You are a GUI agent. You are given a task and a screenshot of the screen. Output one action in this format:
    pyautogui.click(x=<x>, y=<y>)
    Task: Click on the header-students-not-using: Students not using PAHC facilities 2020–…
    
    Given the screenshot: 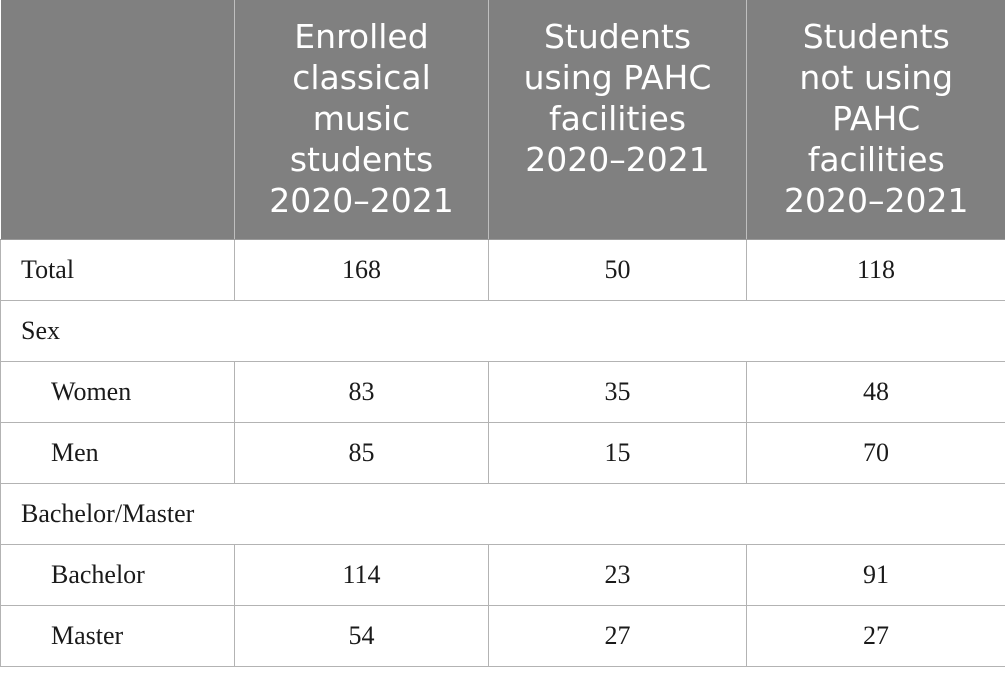 What is the action you would take?
    pyautogui.click(x=875, y=120)
    